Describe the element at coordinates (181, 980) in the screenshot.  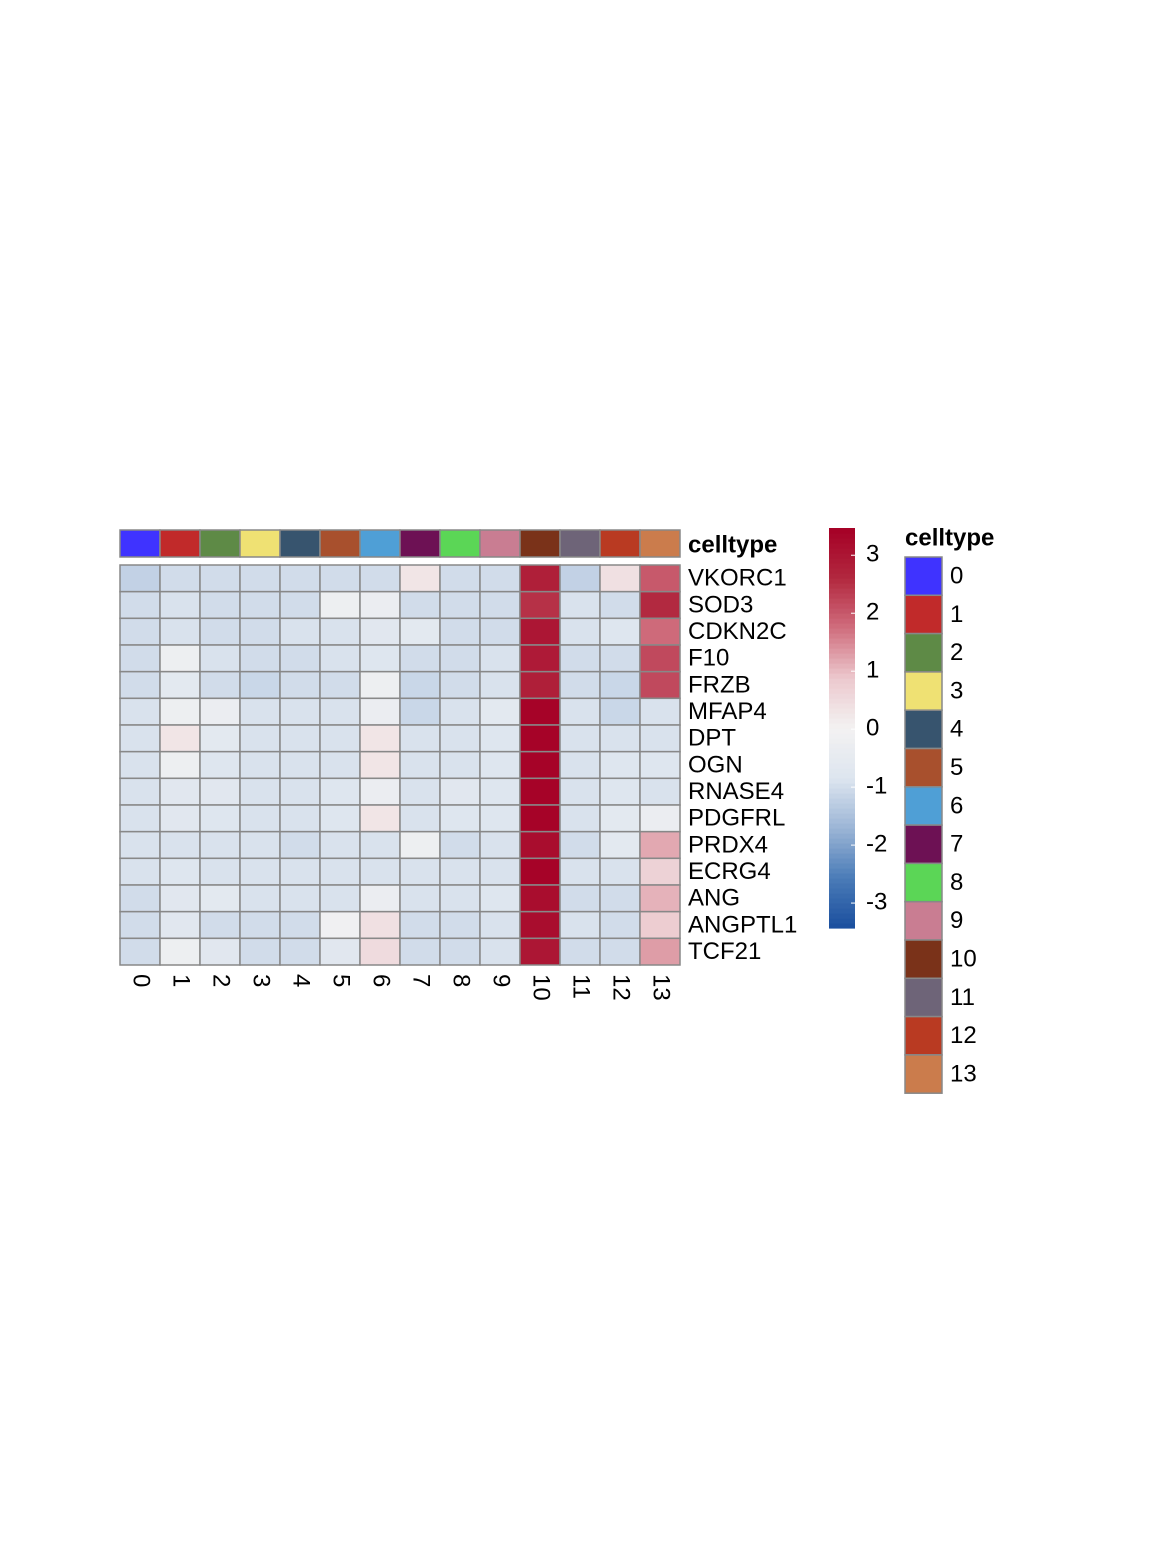
I see `column-label: 1` at that location.